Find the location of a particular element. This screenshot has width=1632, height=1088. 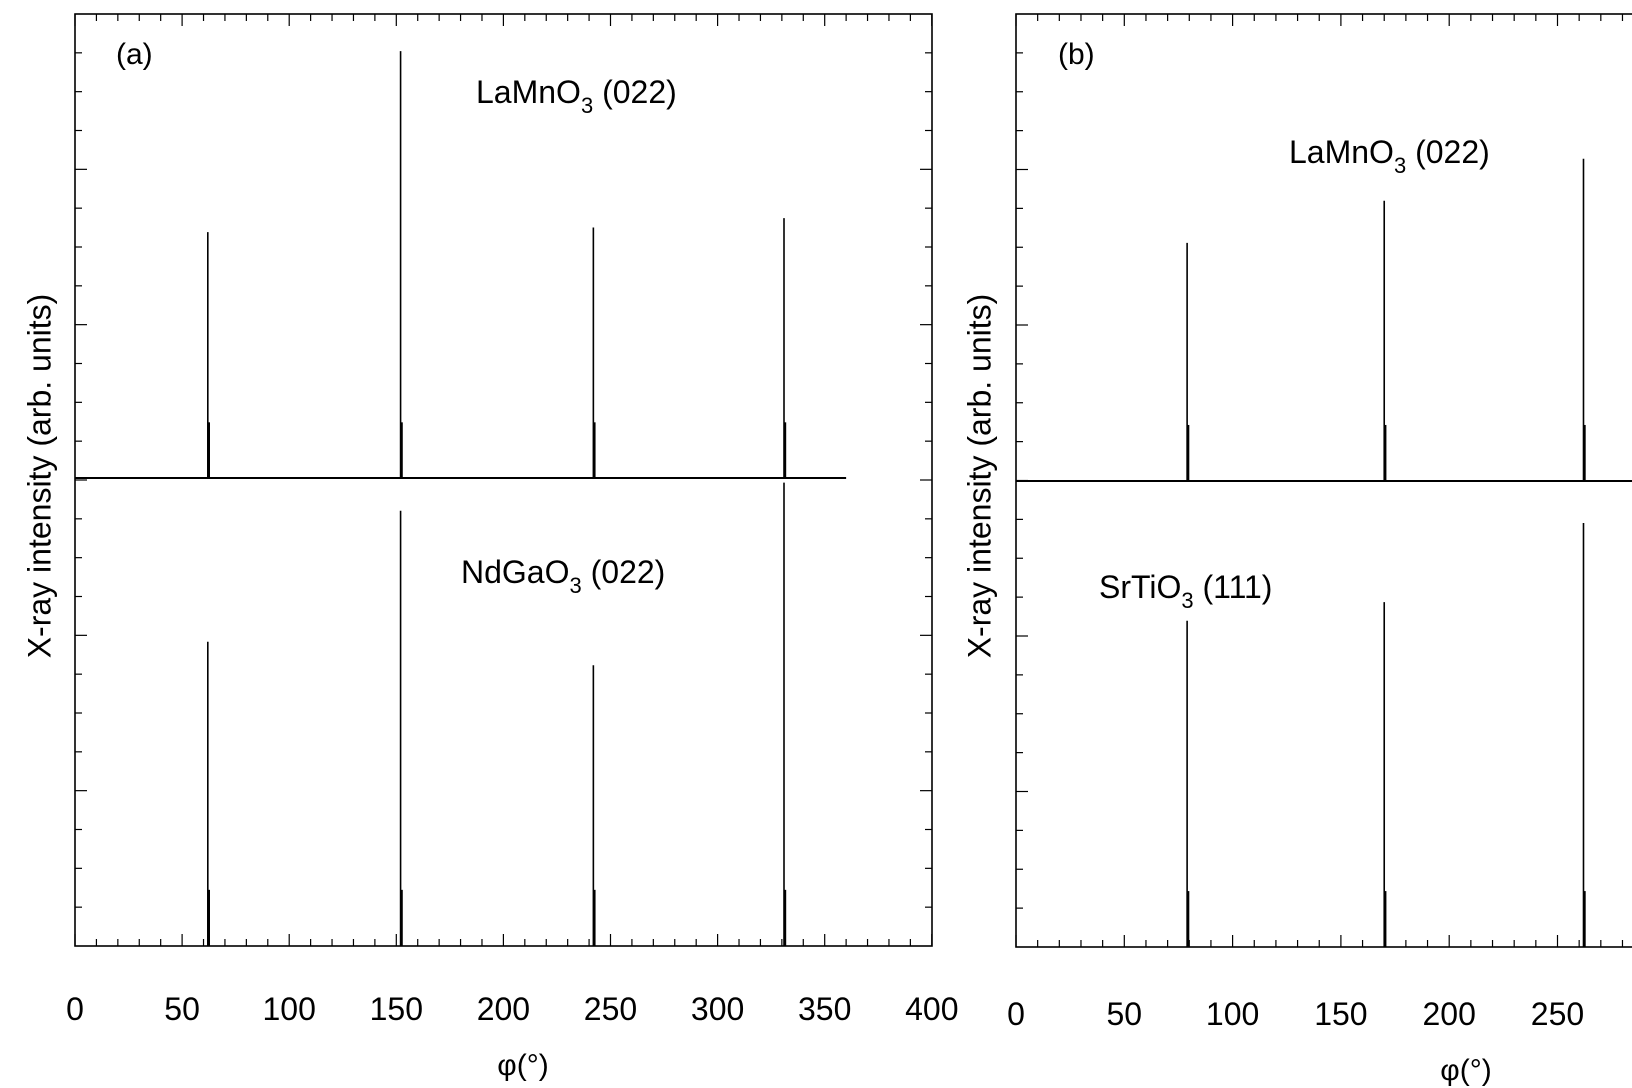

panel-a-label: (a) is located at coordinates (134, 54).